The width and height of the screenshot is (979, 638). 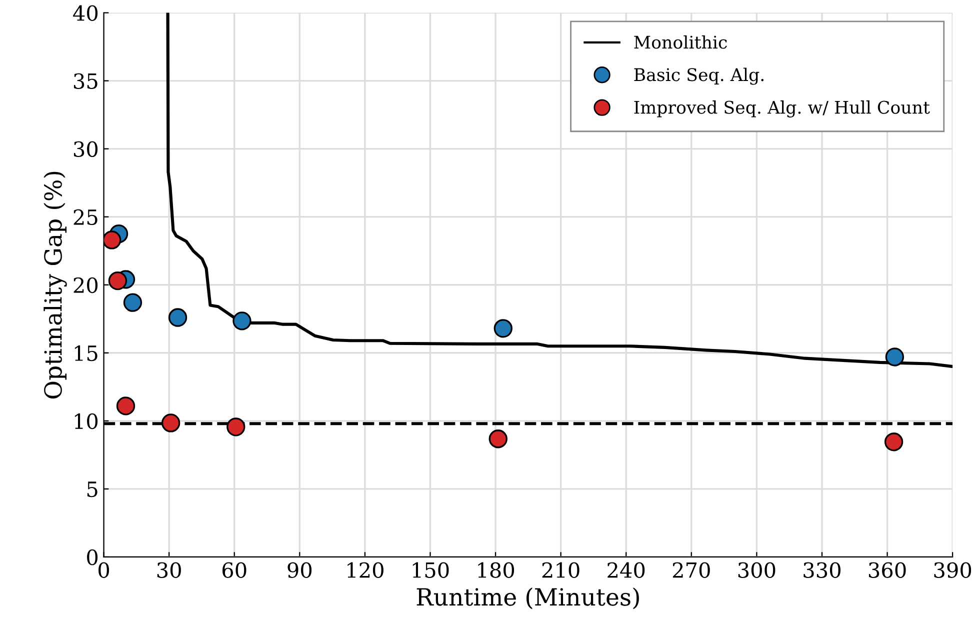 What do you see at coordinates (699, 76) in the screenshot?
I see `legend-label: Basic Seq. Alg.` at bounding box center [699, 76].